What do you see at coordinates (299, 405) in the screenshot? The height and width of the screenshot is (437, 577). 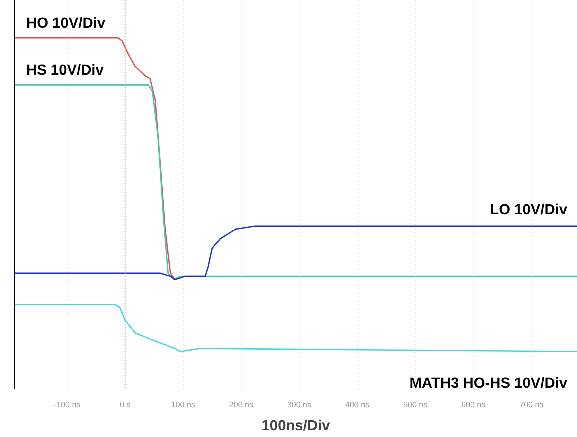 I see `x-tick-label: 300 ns` at bounding box center [299, 405].